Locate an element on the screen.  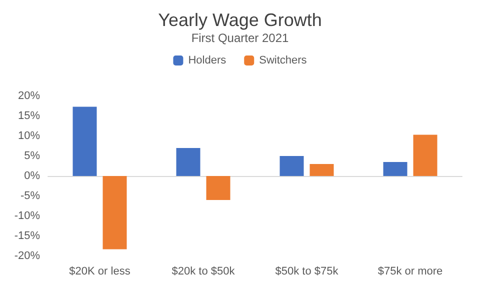
y-tick-label: 0% is located at coordinates (32, 176).